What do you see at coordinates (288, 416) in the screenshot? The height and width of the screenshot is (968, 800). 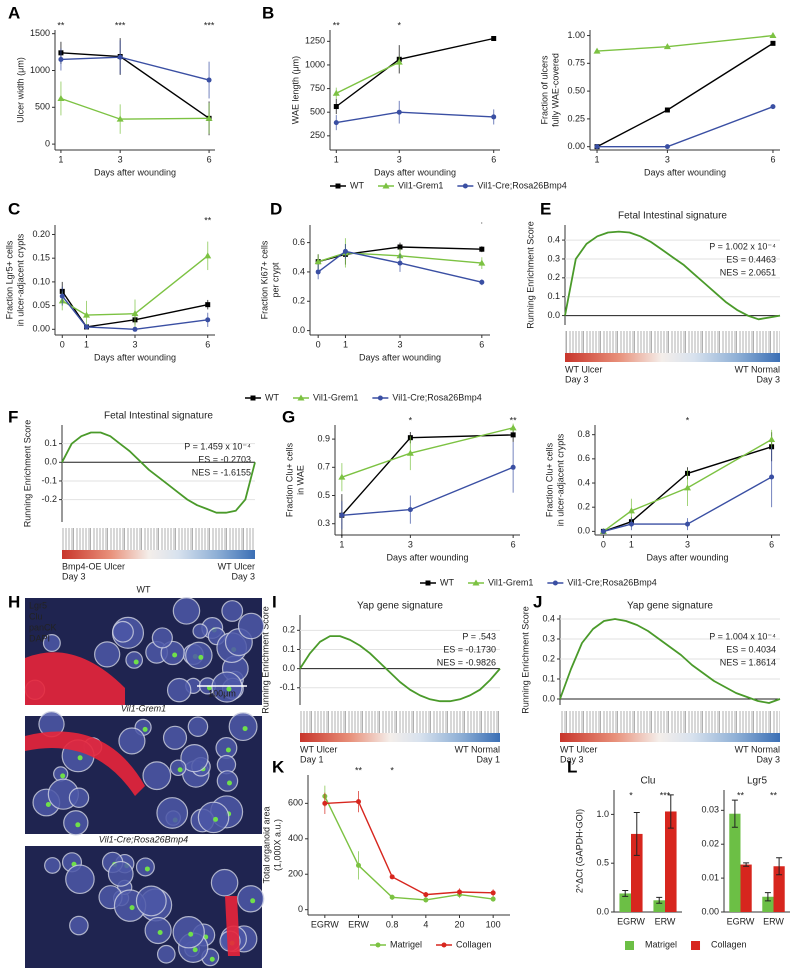 I see `panel-label: G` at bounding box center [288, 416].